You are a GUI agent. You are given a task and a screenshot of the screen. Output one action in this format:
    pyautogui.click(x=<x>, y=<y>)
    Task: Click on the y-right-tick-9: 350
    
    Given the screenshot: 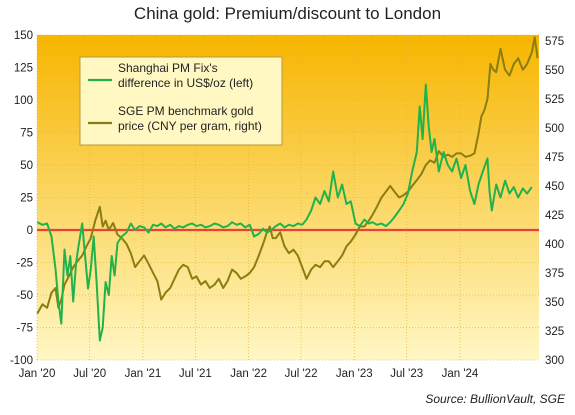 What is the action you would take?
    pyautogui.click(x=554, y=303)
    